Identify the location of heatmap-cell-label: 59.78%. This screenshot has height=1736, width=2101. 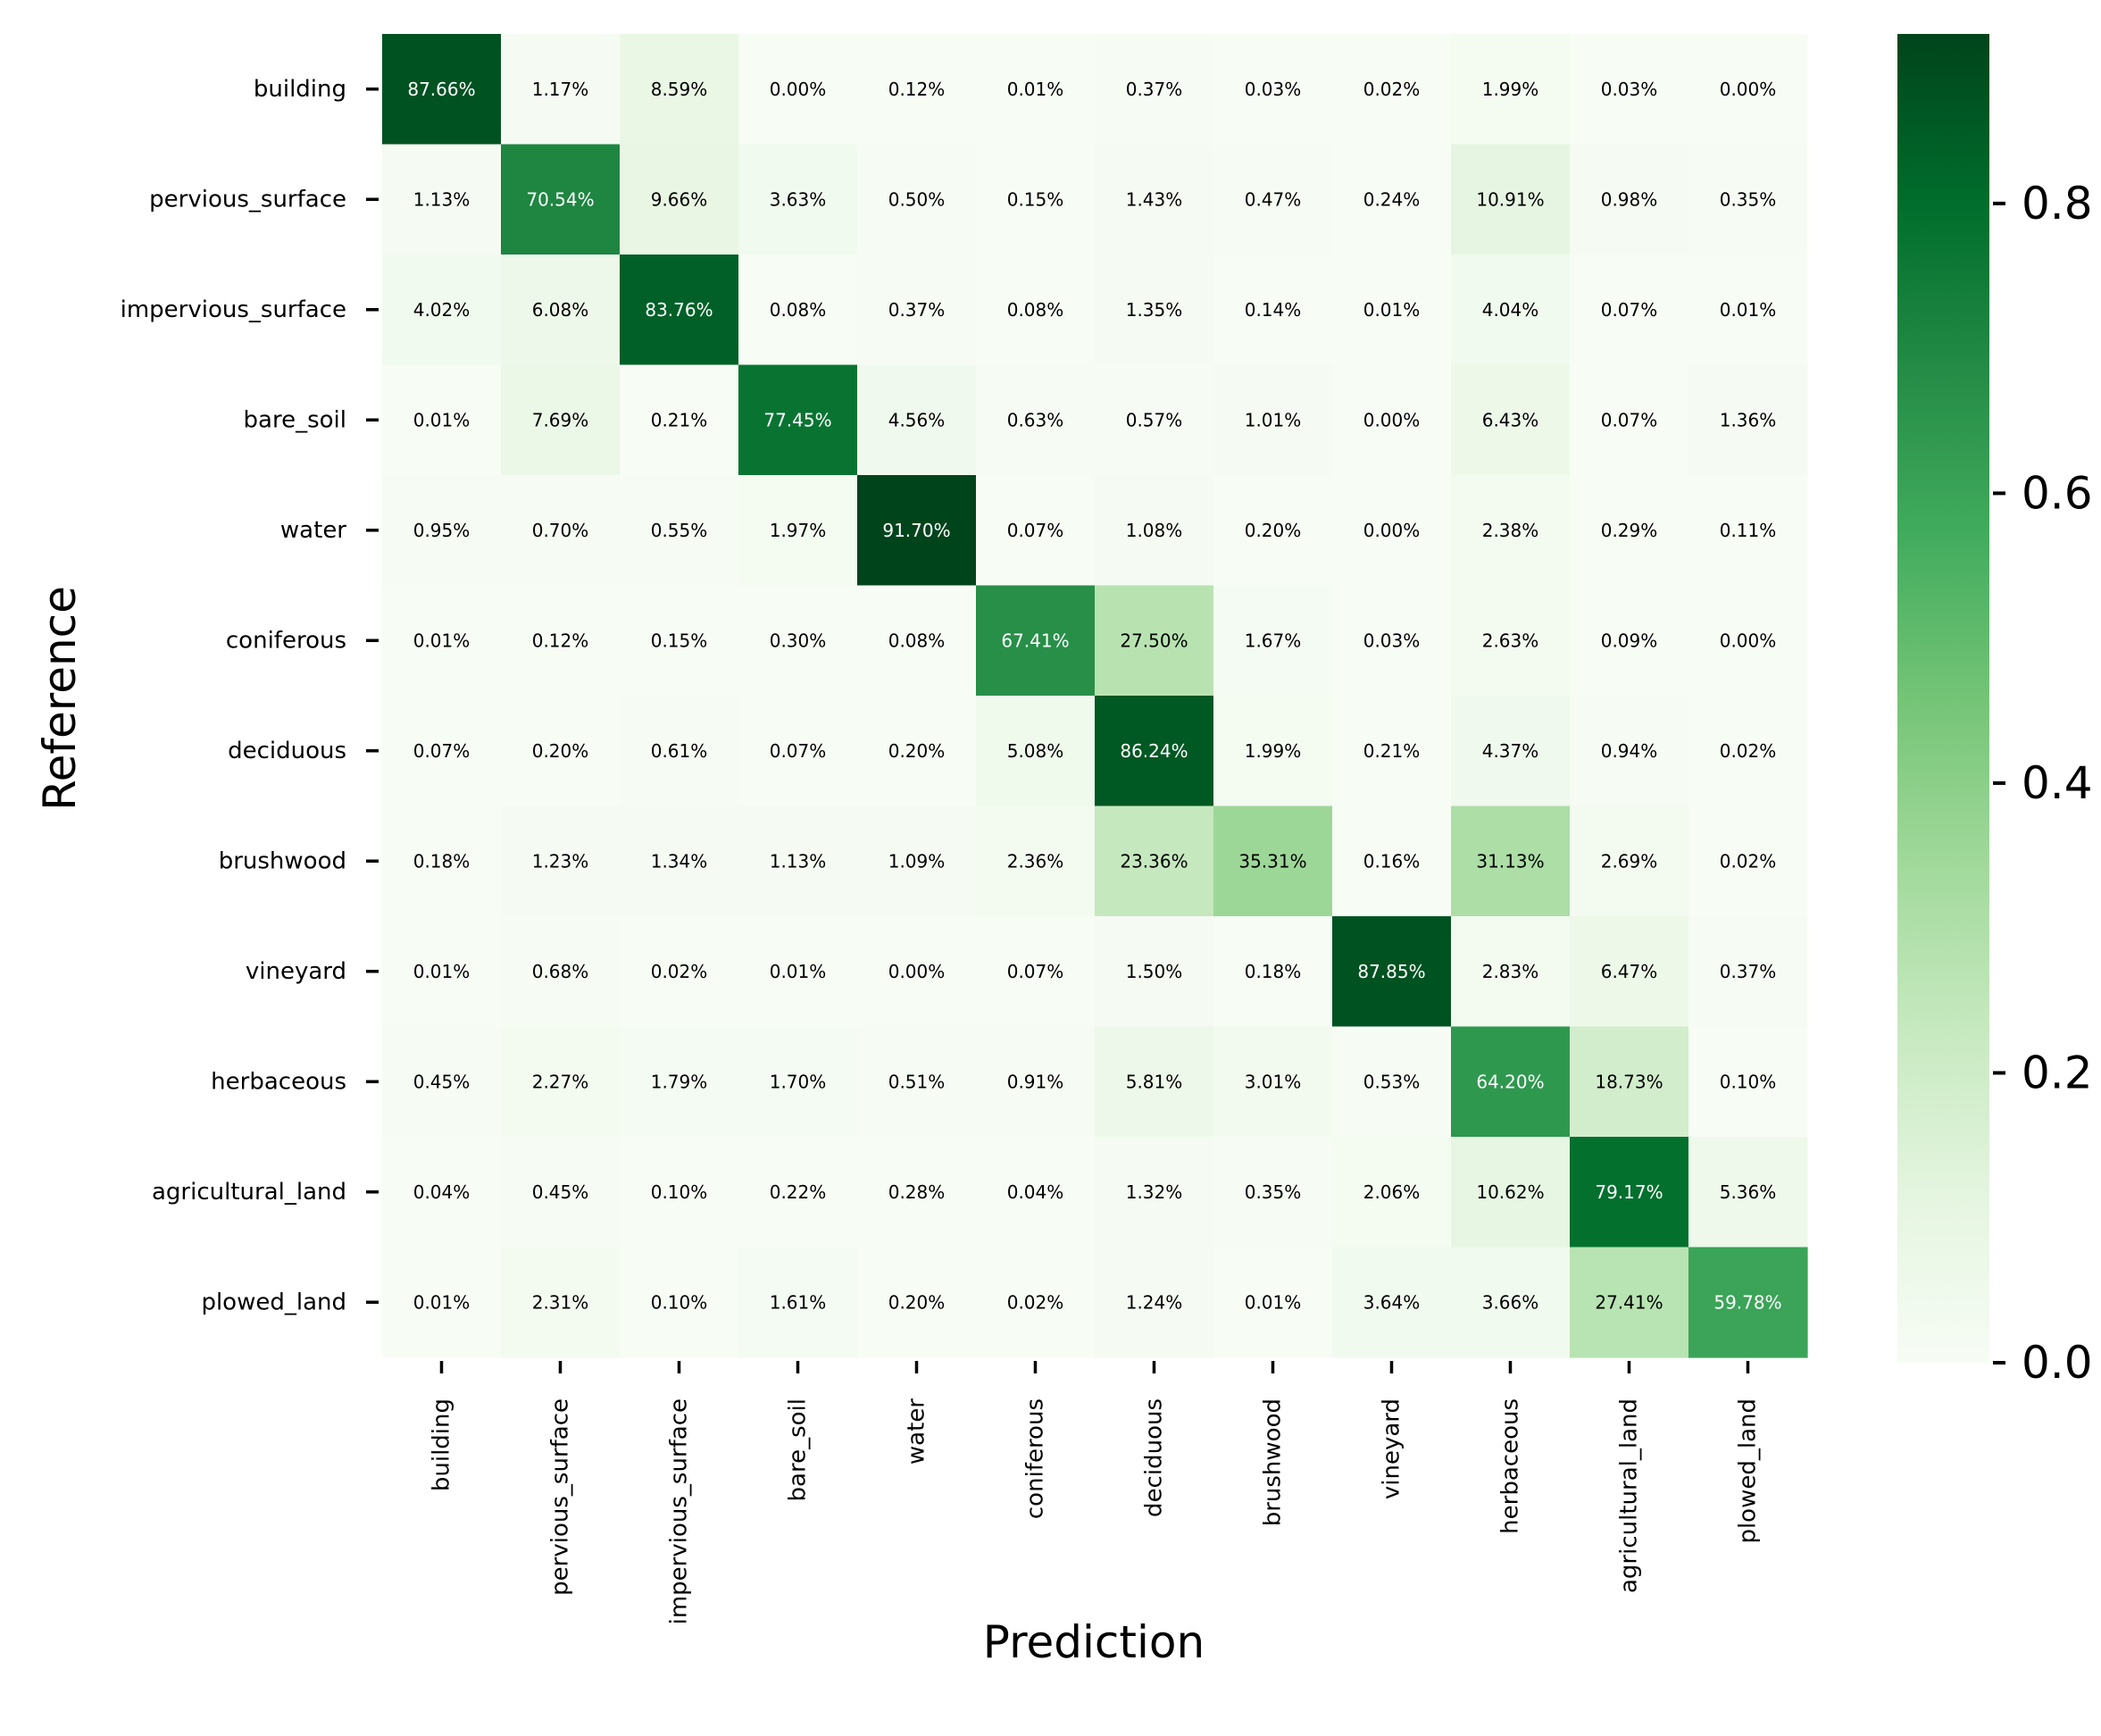
(1747, 1302).